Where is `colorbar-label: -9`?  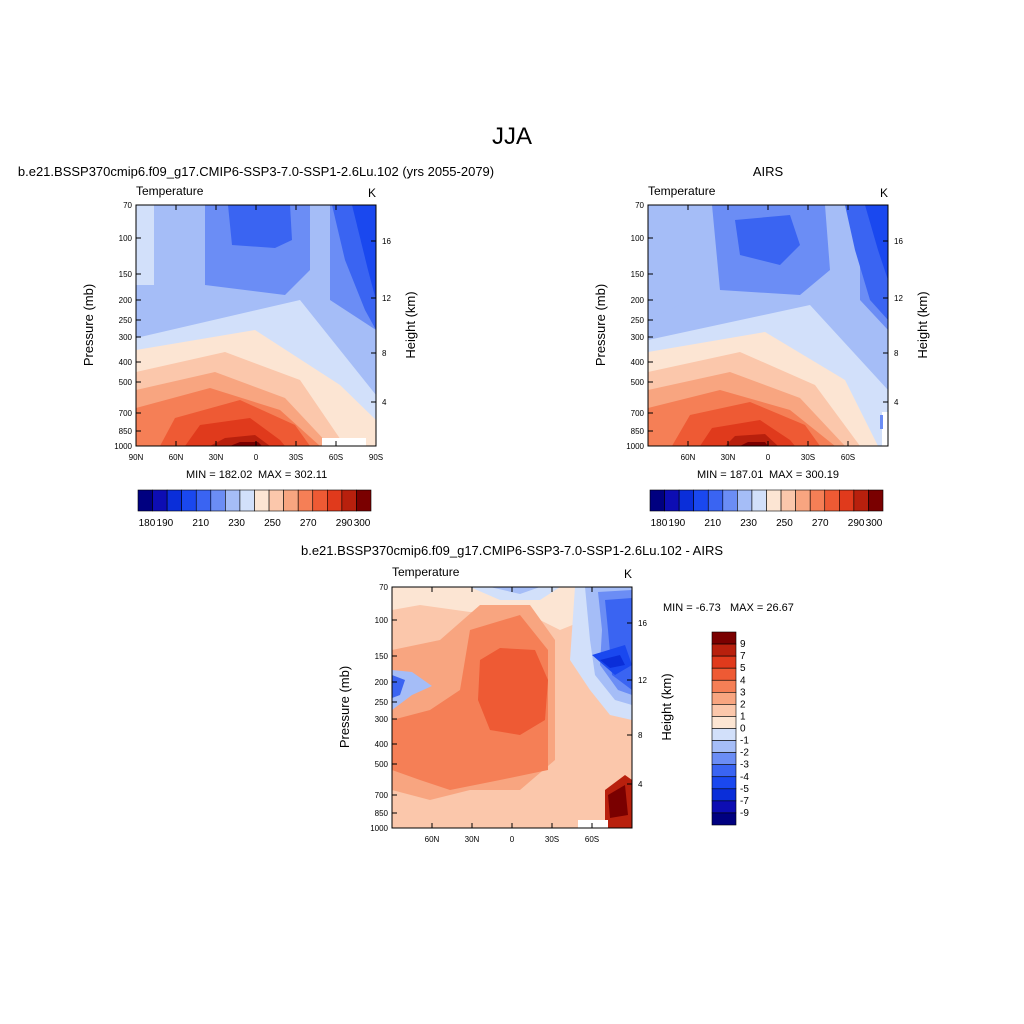
colorbar-label: -9 is located at coordinates (744, 813).